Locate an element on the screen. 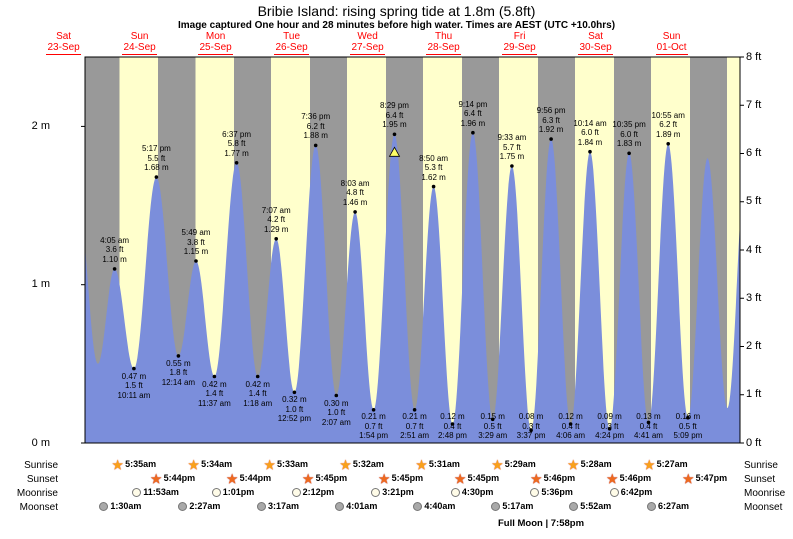  high-tide-annotation: 10:35 pm 6.0 ft 1.83 m is located at coordinates (629, 134).